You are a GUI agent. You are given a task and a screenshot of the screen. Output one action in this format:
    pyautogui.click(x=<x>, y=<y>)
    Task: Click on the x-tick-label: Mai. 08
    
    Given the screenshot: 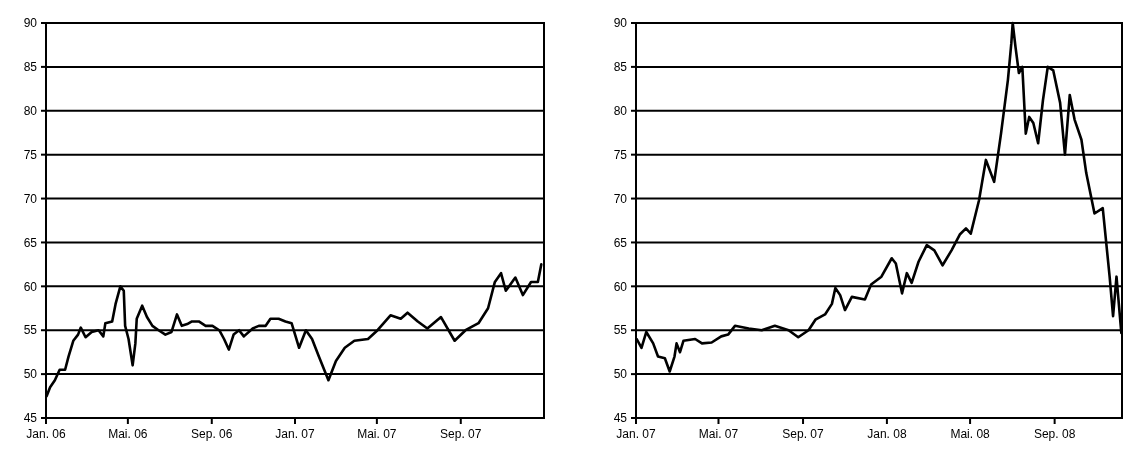 What is the action you would take?
    pyautogui.click(x=970, y=434)
    